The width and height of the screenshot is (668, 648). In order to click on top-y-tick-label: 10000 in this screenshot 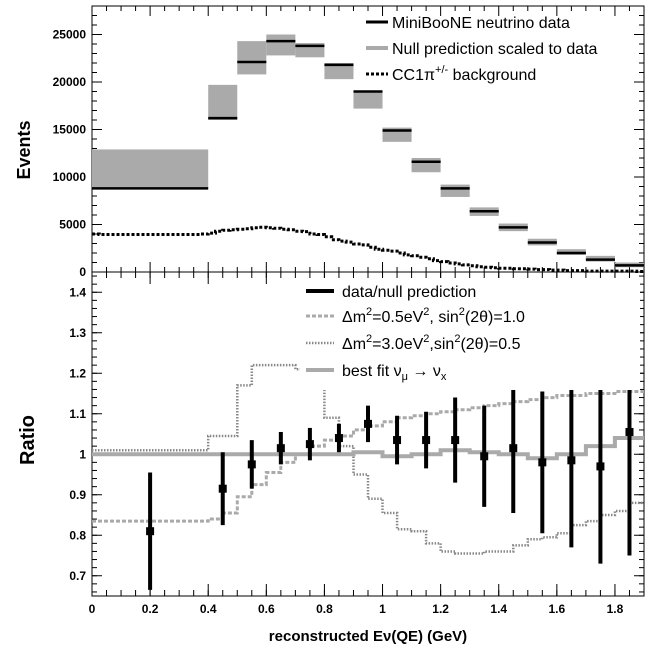, I will do `click(70, 177)`.